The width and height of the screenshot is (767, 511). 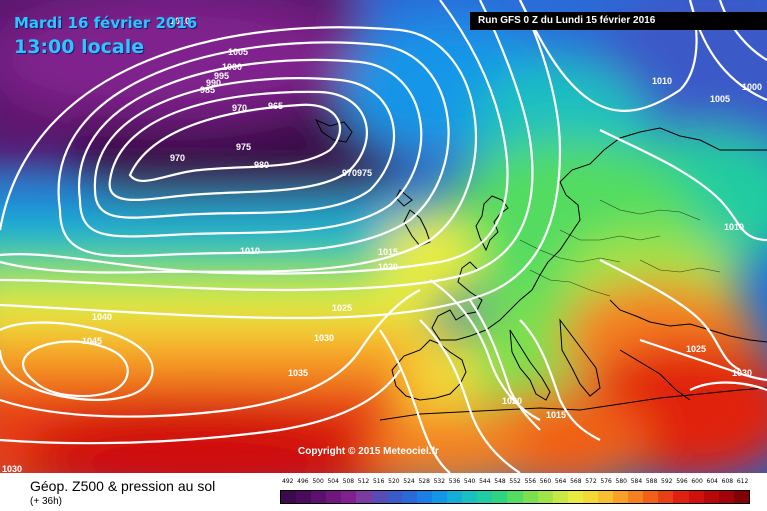 I want to click on color-scale-label: 592, so click(x=667, y=481).